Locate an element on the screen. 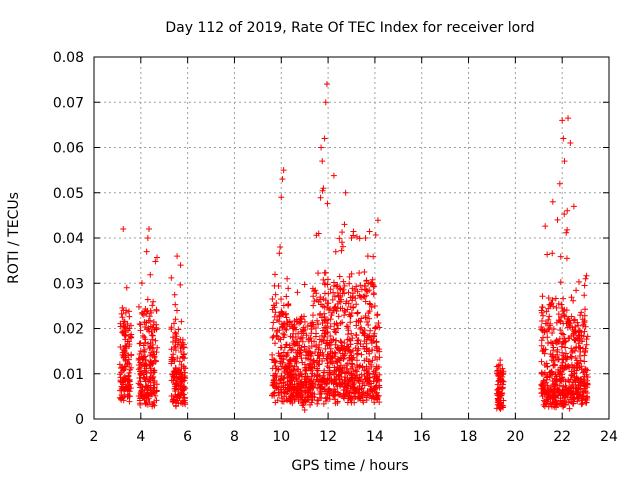 This screenshot has width=640, height=480. y-tick-label: 0.07 is located at coordinates (68, 103).